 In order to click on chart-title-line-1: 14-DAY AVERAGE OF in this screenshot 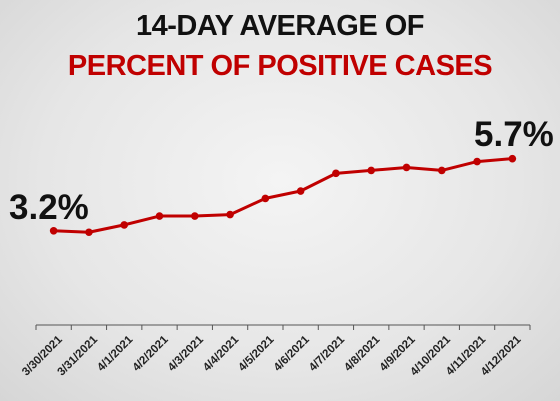, I will do `click(280, 26)`.